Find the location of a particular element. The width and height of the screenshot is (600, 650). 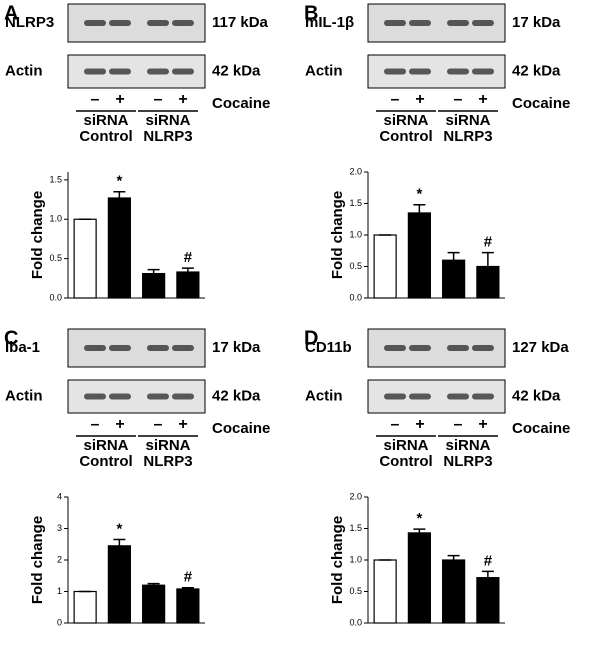

blot-kda: 17 kDa is located at coordinates (536, 22).